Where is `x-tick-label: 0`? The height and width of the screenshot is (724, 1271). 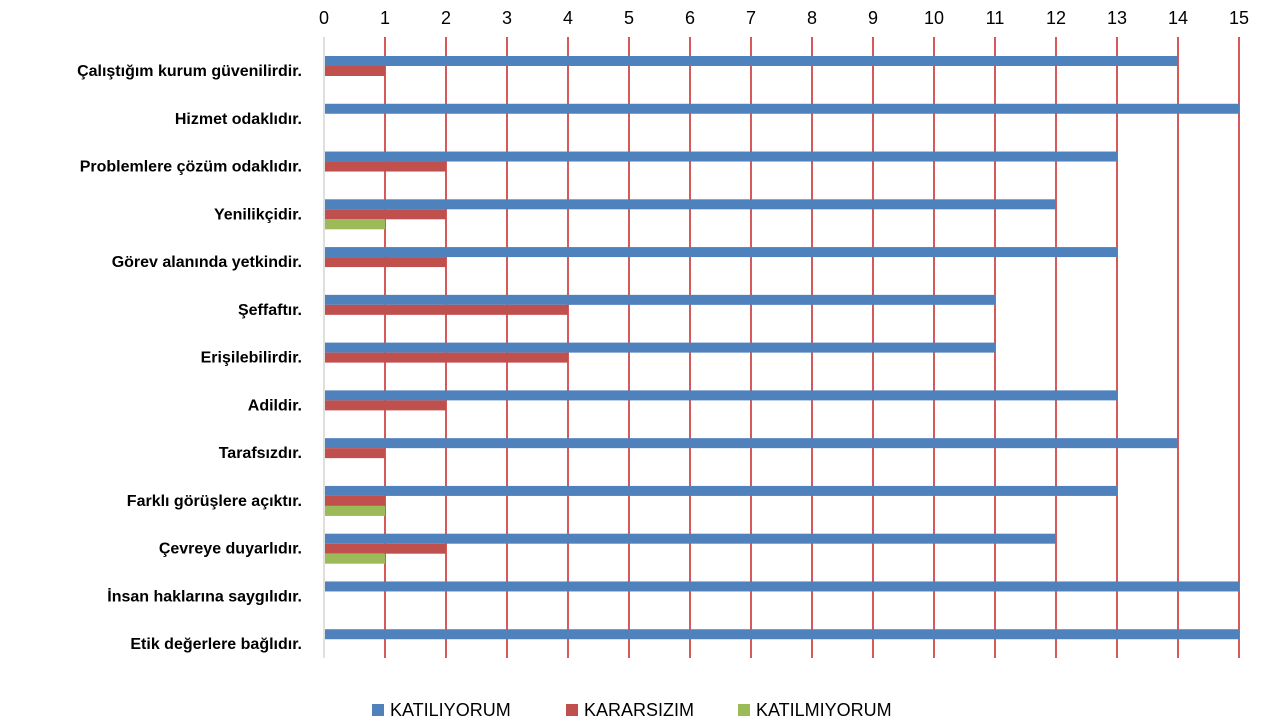
x-tick-label: 0 is located at coordinates (324, 18).